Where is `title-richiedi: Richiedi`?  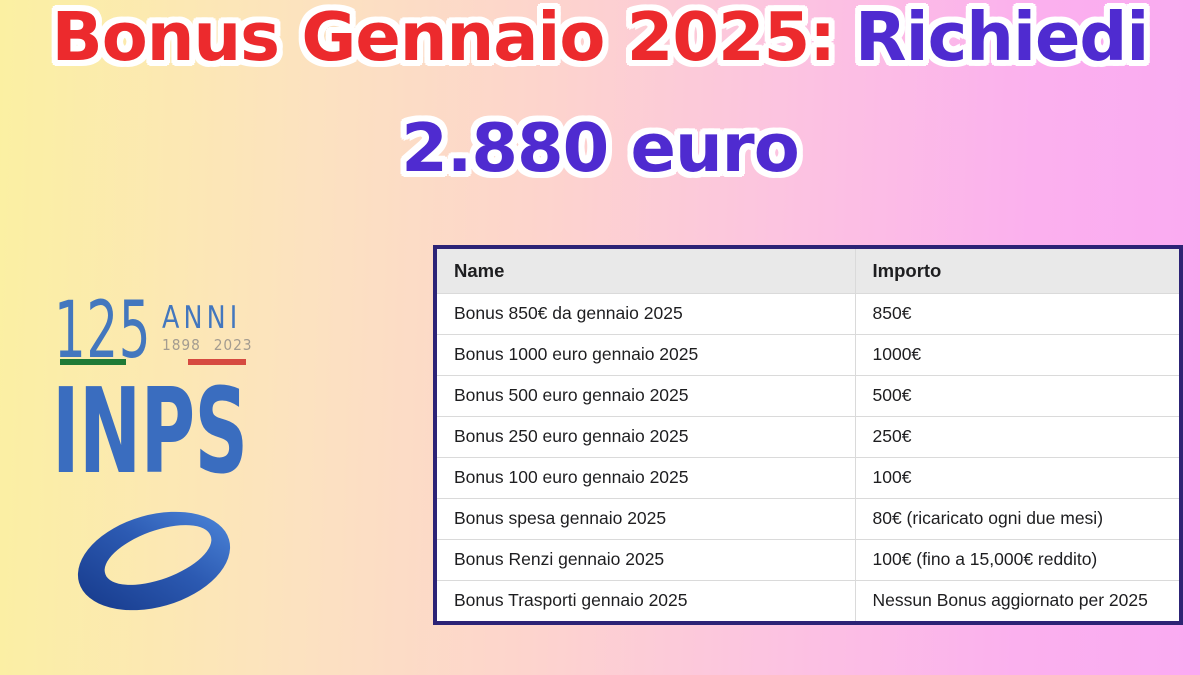 title-richiedi: Richiedi is located at coordinates (1002, 38).